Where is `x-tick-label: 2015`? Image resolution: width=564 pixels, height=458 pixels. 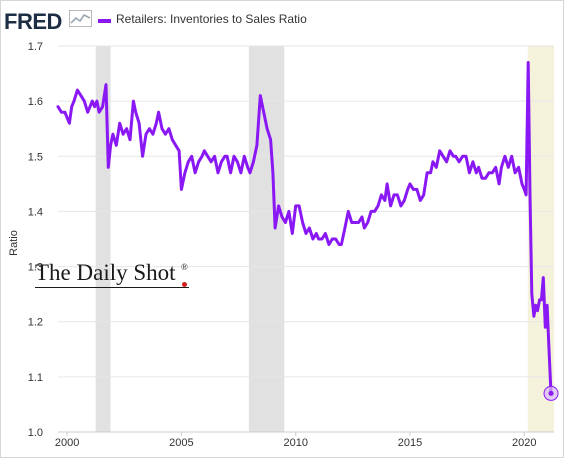
x-tick-label: 2015 is located at coordinates (410, 443).